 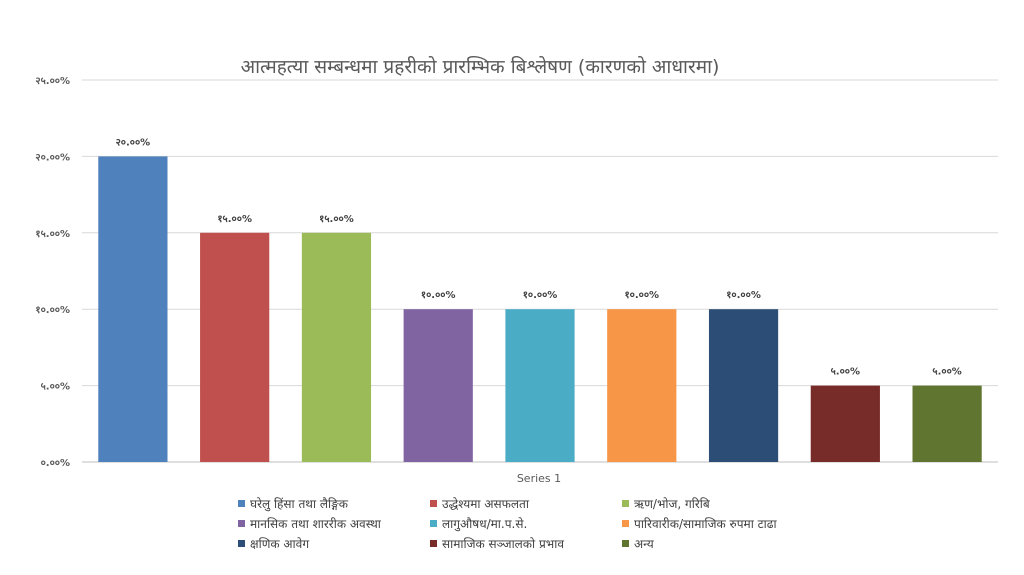 I want to click on legend-item: सामाजिक सञ्जालको प्रभाव, so click(x=524, y=543).